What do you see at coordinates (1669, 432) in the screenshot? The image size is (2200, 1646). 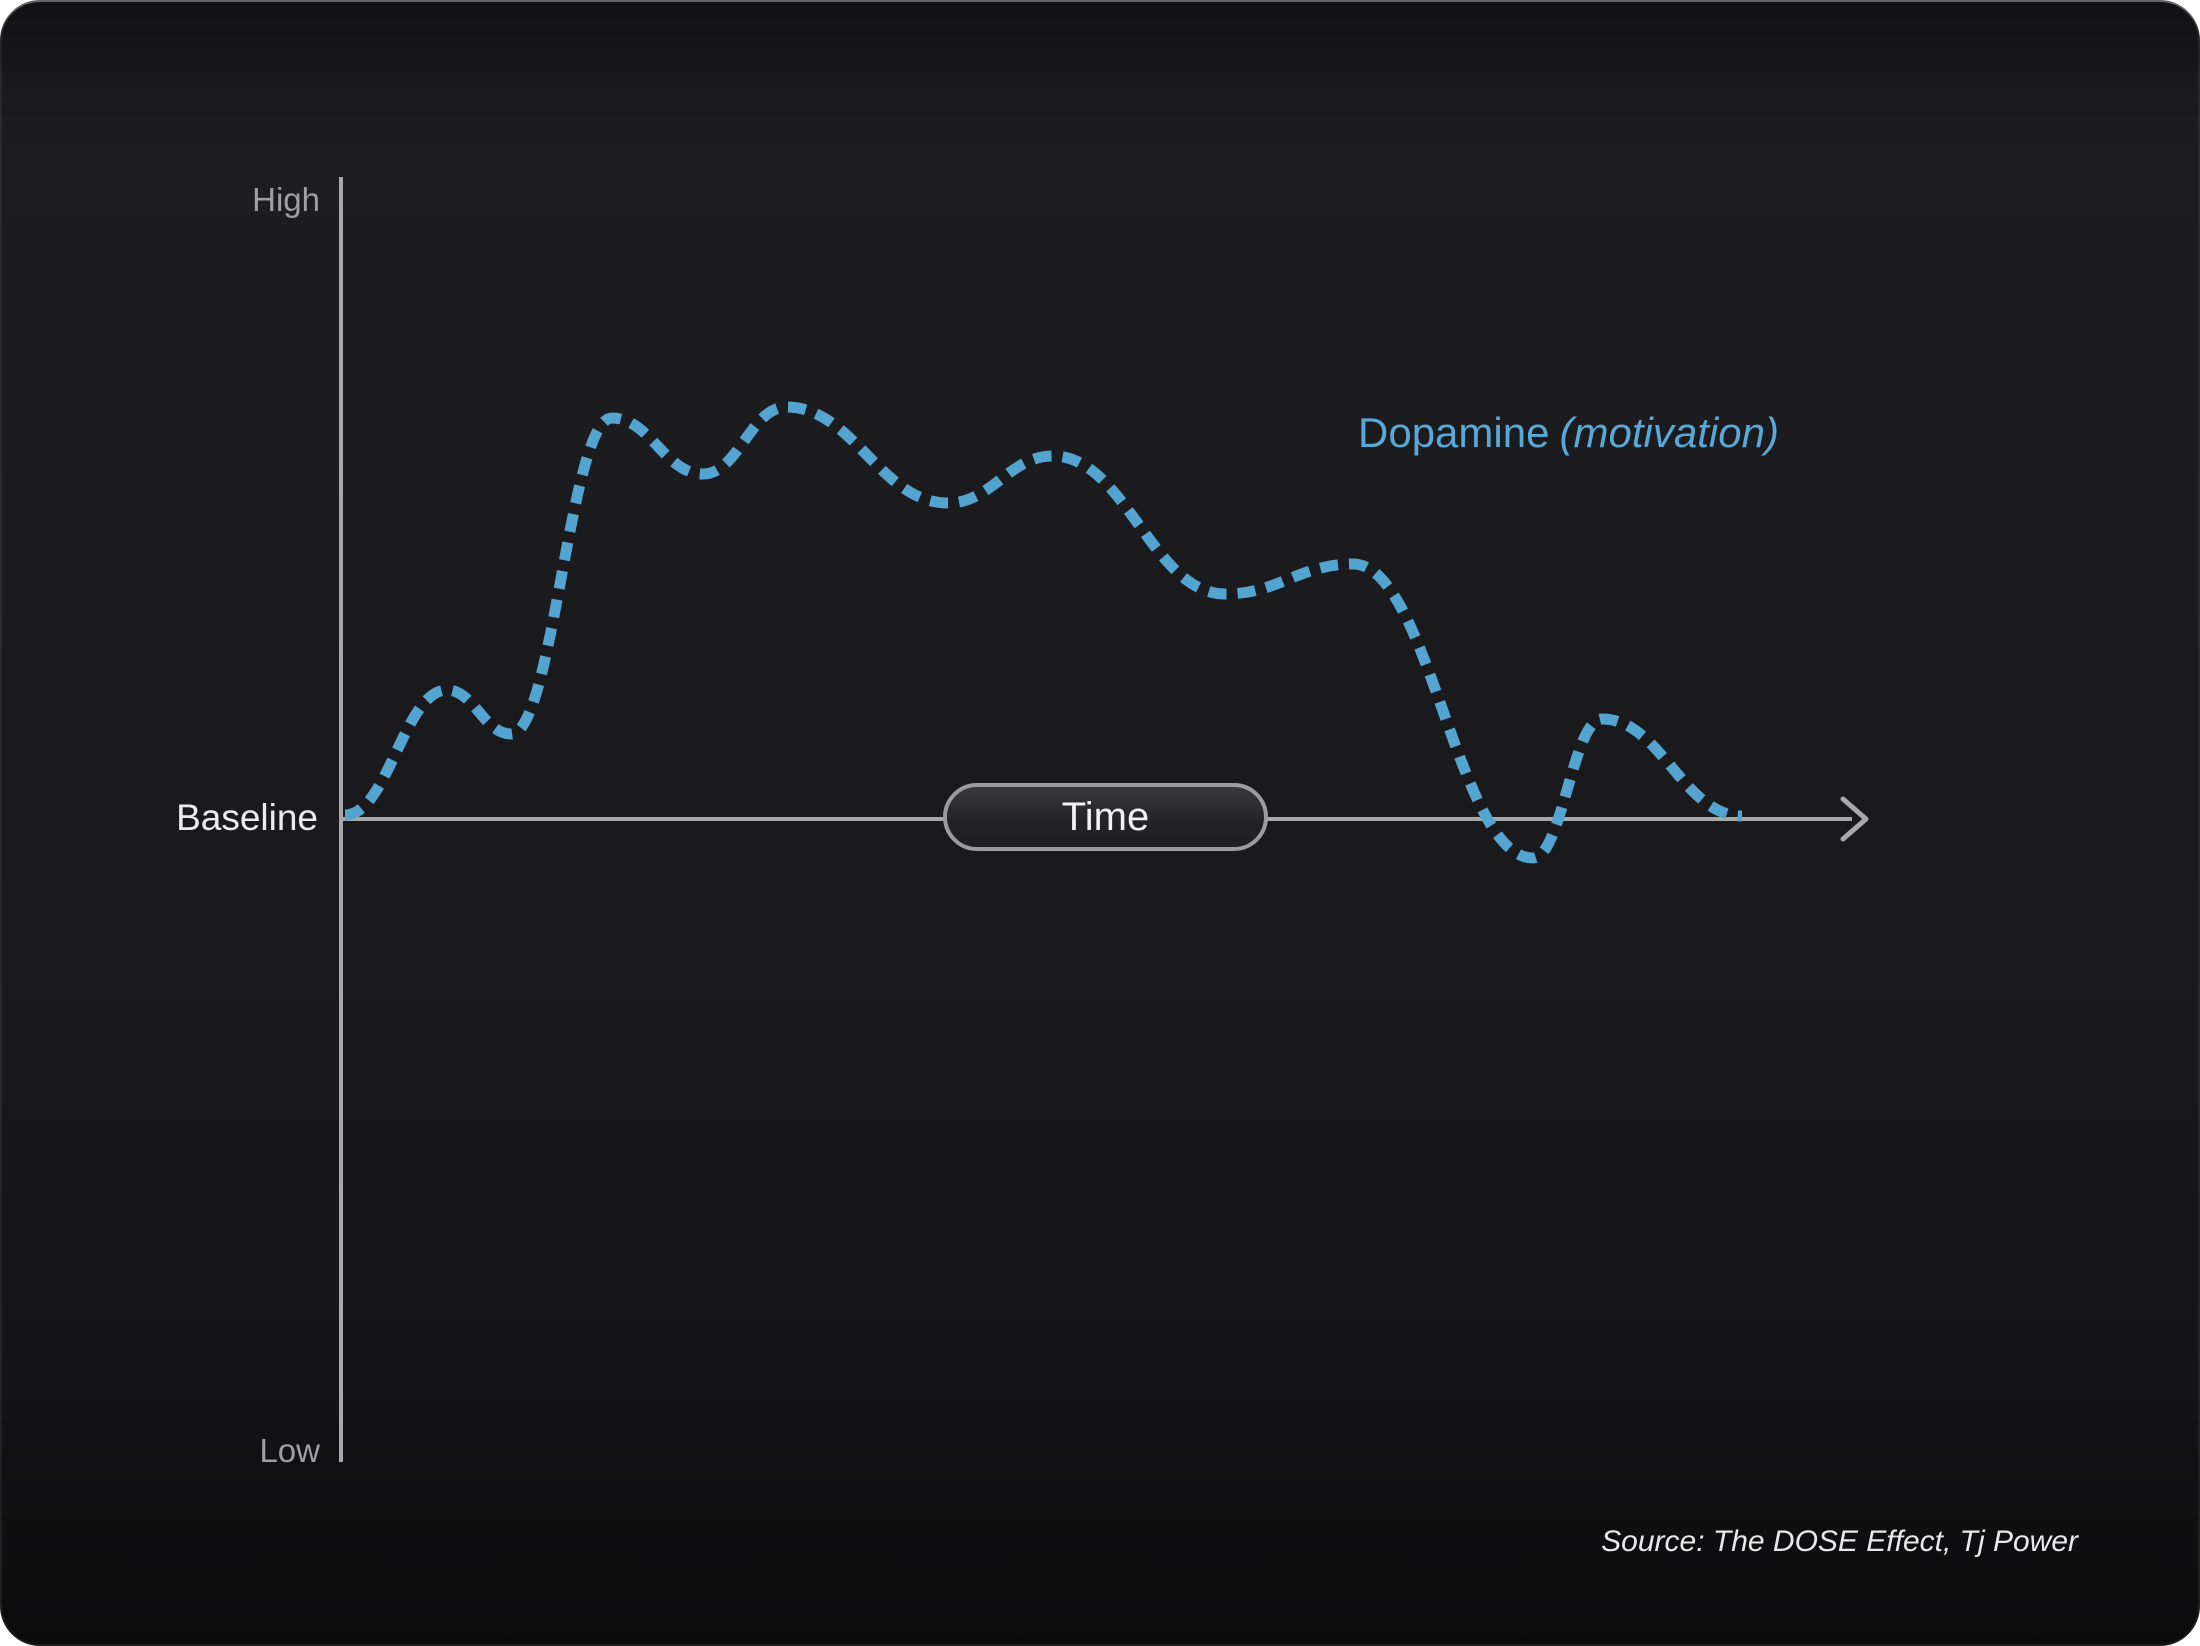 I see `legend-series-qualifier: (motivation)` at bounding box center [1669, 432].